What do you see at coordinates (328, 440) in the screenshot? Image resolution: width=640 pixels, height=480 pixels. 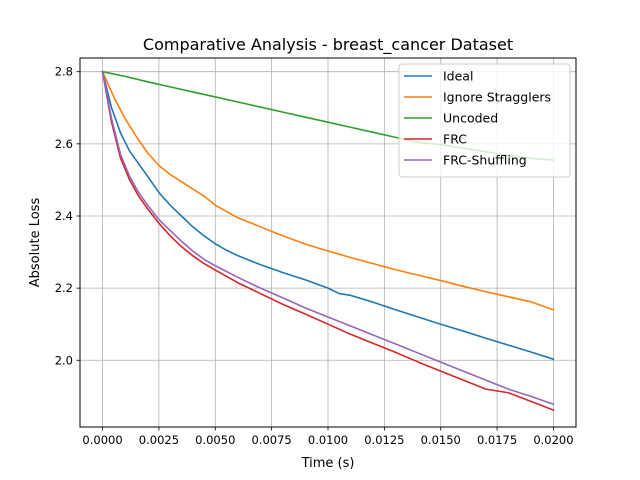 I see `x-tick-label: 0.0100` at bounding box center [328, 440].